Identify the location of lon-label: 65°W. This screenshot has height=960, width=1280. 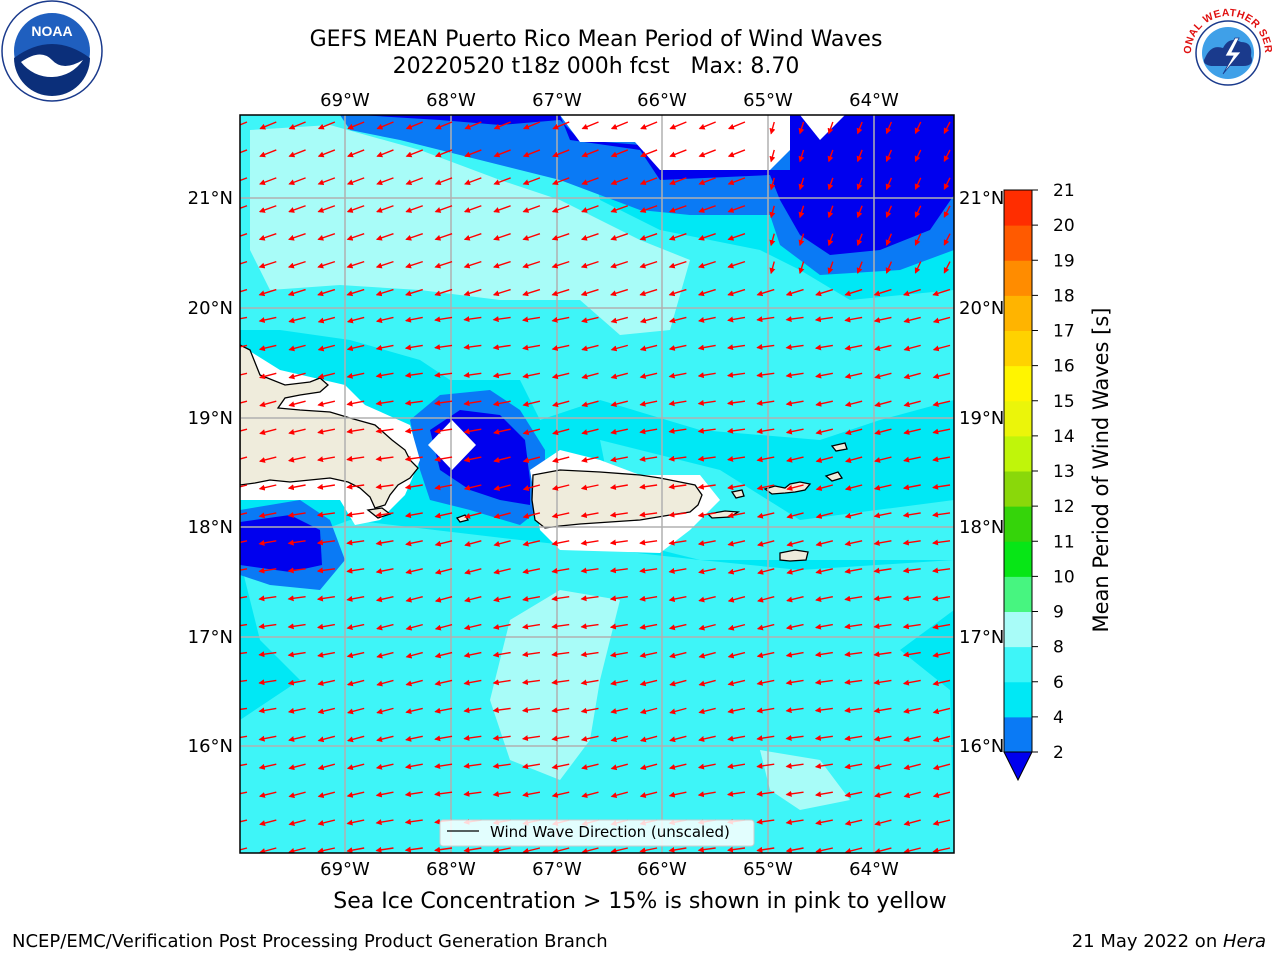
(768, 100).